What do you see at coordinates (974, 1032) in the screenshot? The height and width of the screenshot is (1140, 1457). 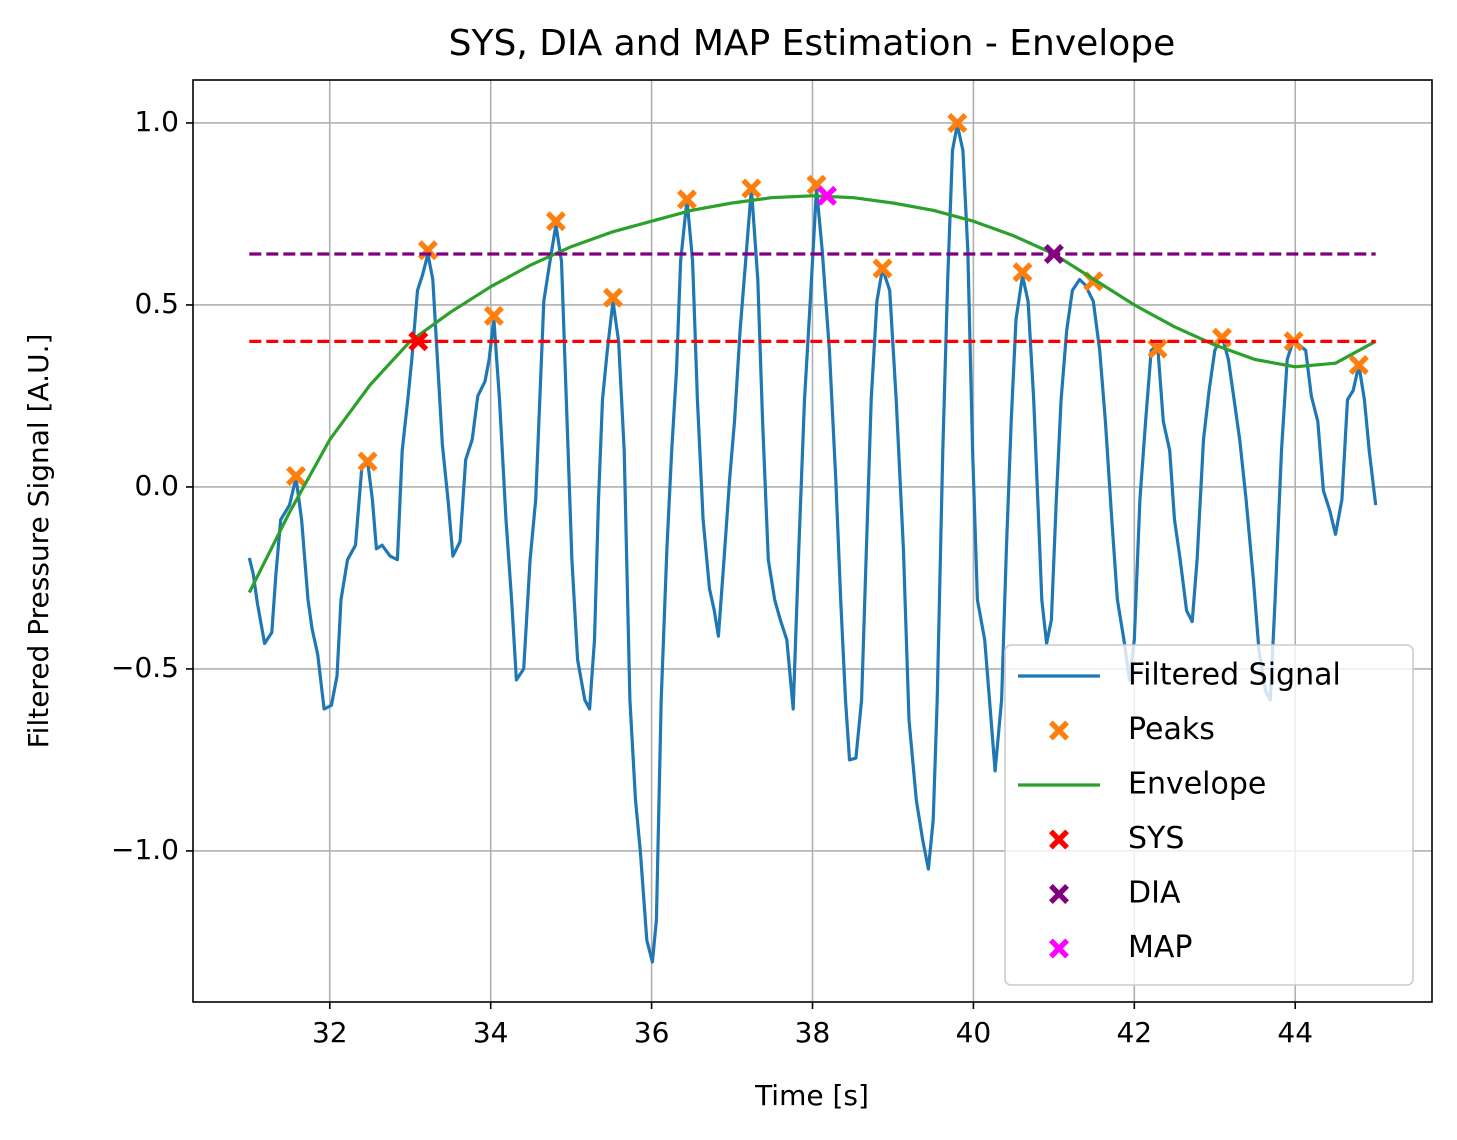 I see `x-tick-label: 40` at bounding box center [974, 1032].